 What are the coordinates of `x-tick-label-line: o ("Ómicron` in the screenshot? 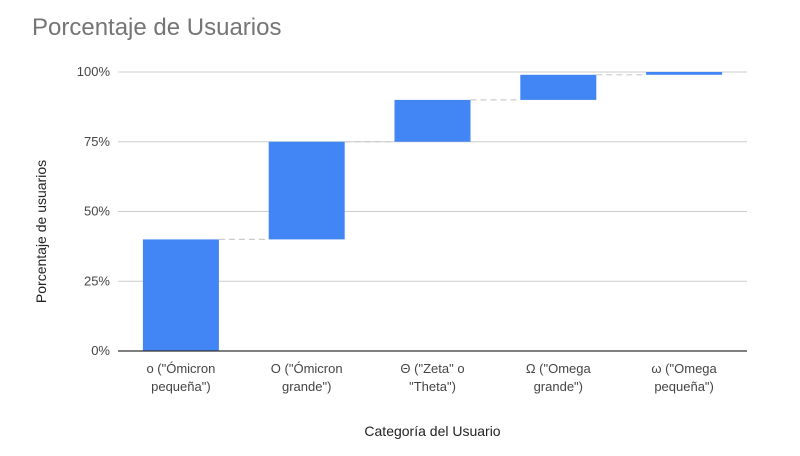 It's located at (180, 368).